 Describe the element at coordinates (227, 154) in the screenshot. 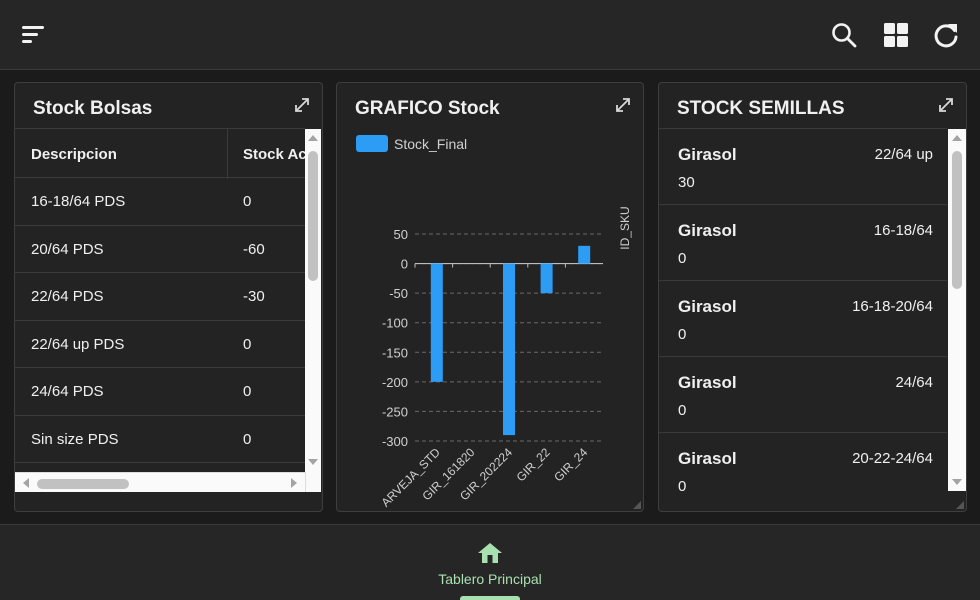

I see `column-divider` at that location.